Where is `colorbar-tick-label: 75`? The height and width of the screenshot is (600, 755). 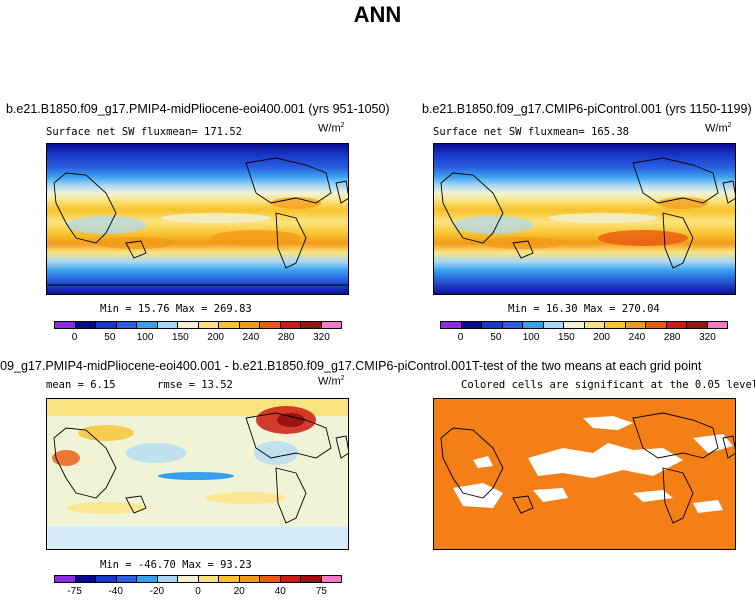
colorbar-tick-label: 75 is located at coordinates (321, 591).